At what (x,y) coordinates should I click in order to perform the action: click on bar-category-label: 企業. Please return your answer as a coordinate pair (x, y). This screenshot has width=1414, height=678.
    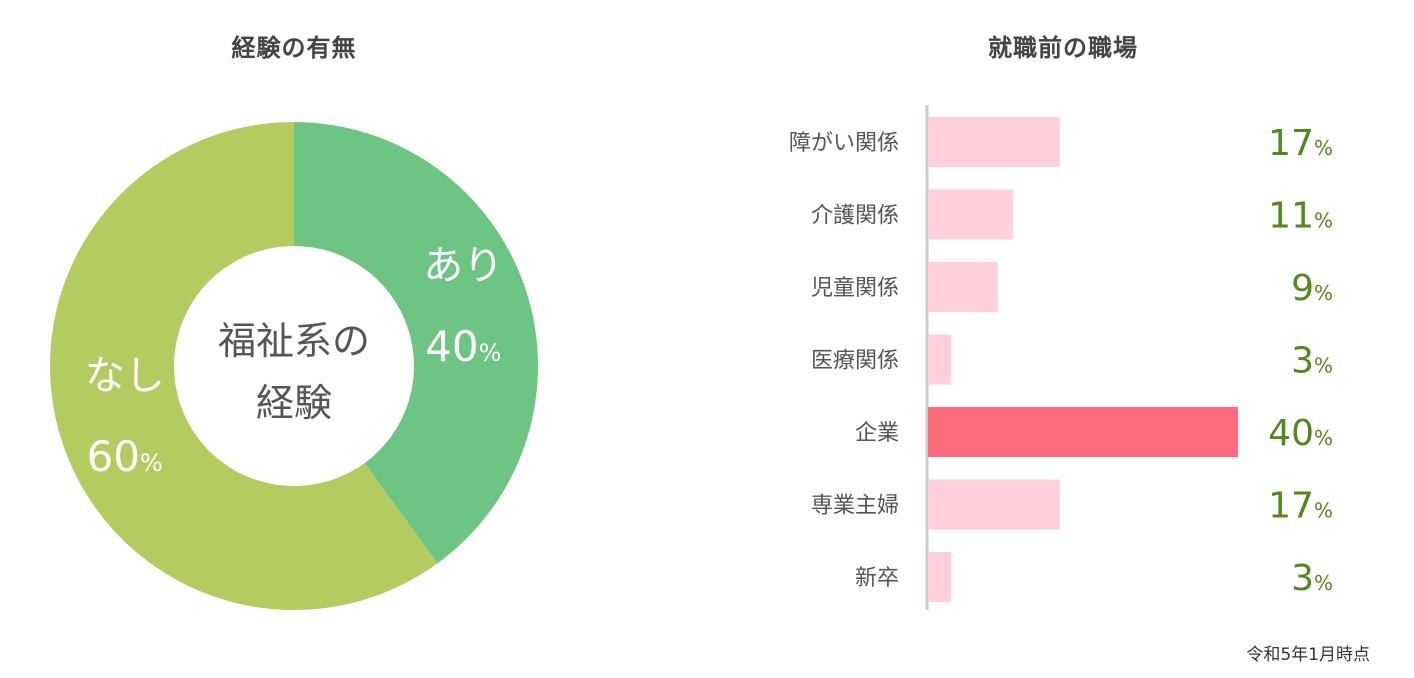
    Looking at the image, I should click on (877, 433).